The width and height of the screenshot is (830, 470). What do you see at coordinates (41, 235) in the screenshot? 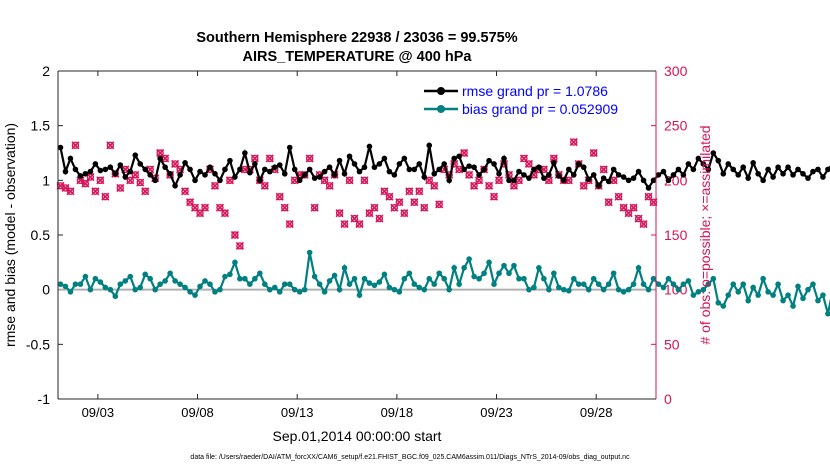
I see `y-left-tick-label: 0.5` at bounding box center [41, 235].